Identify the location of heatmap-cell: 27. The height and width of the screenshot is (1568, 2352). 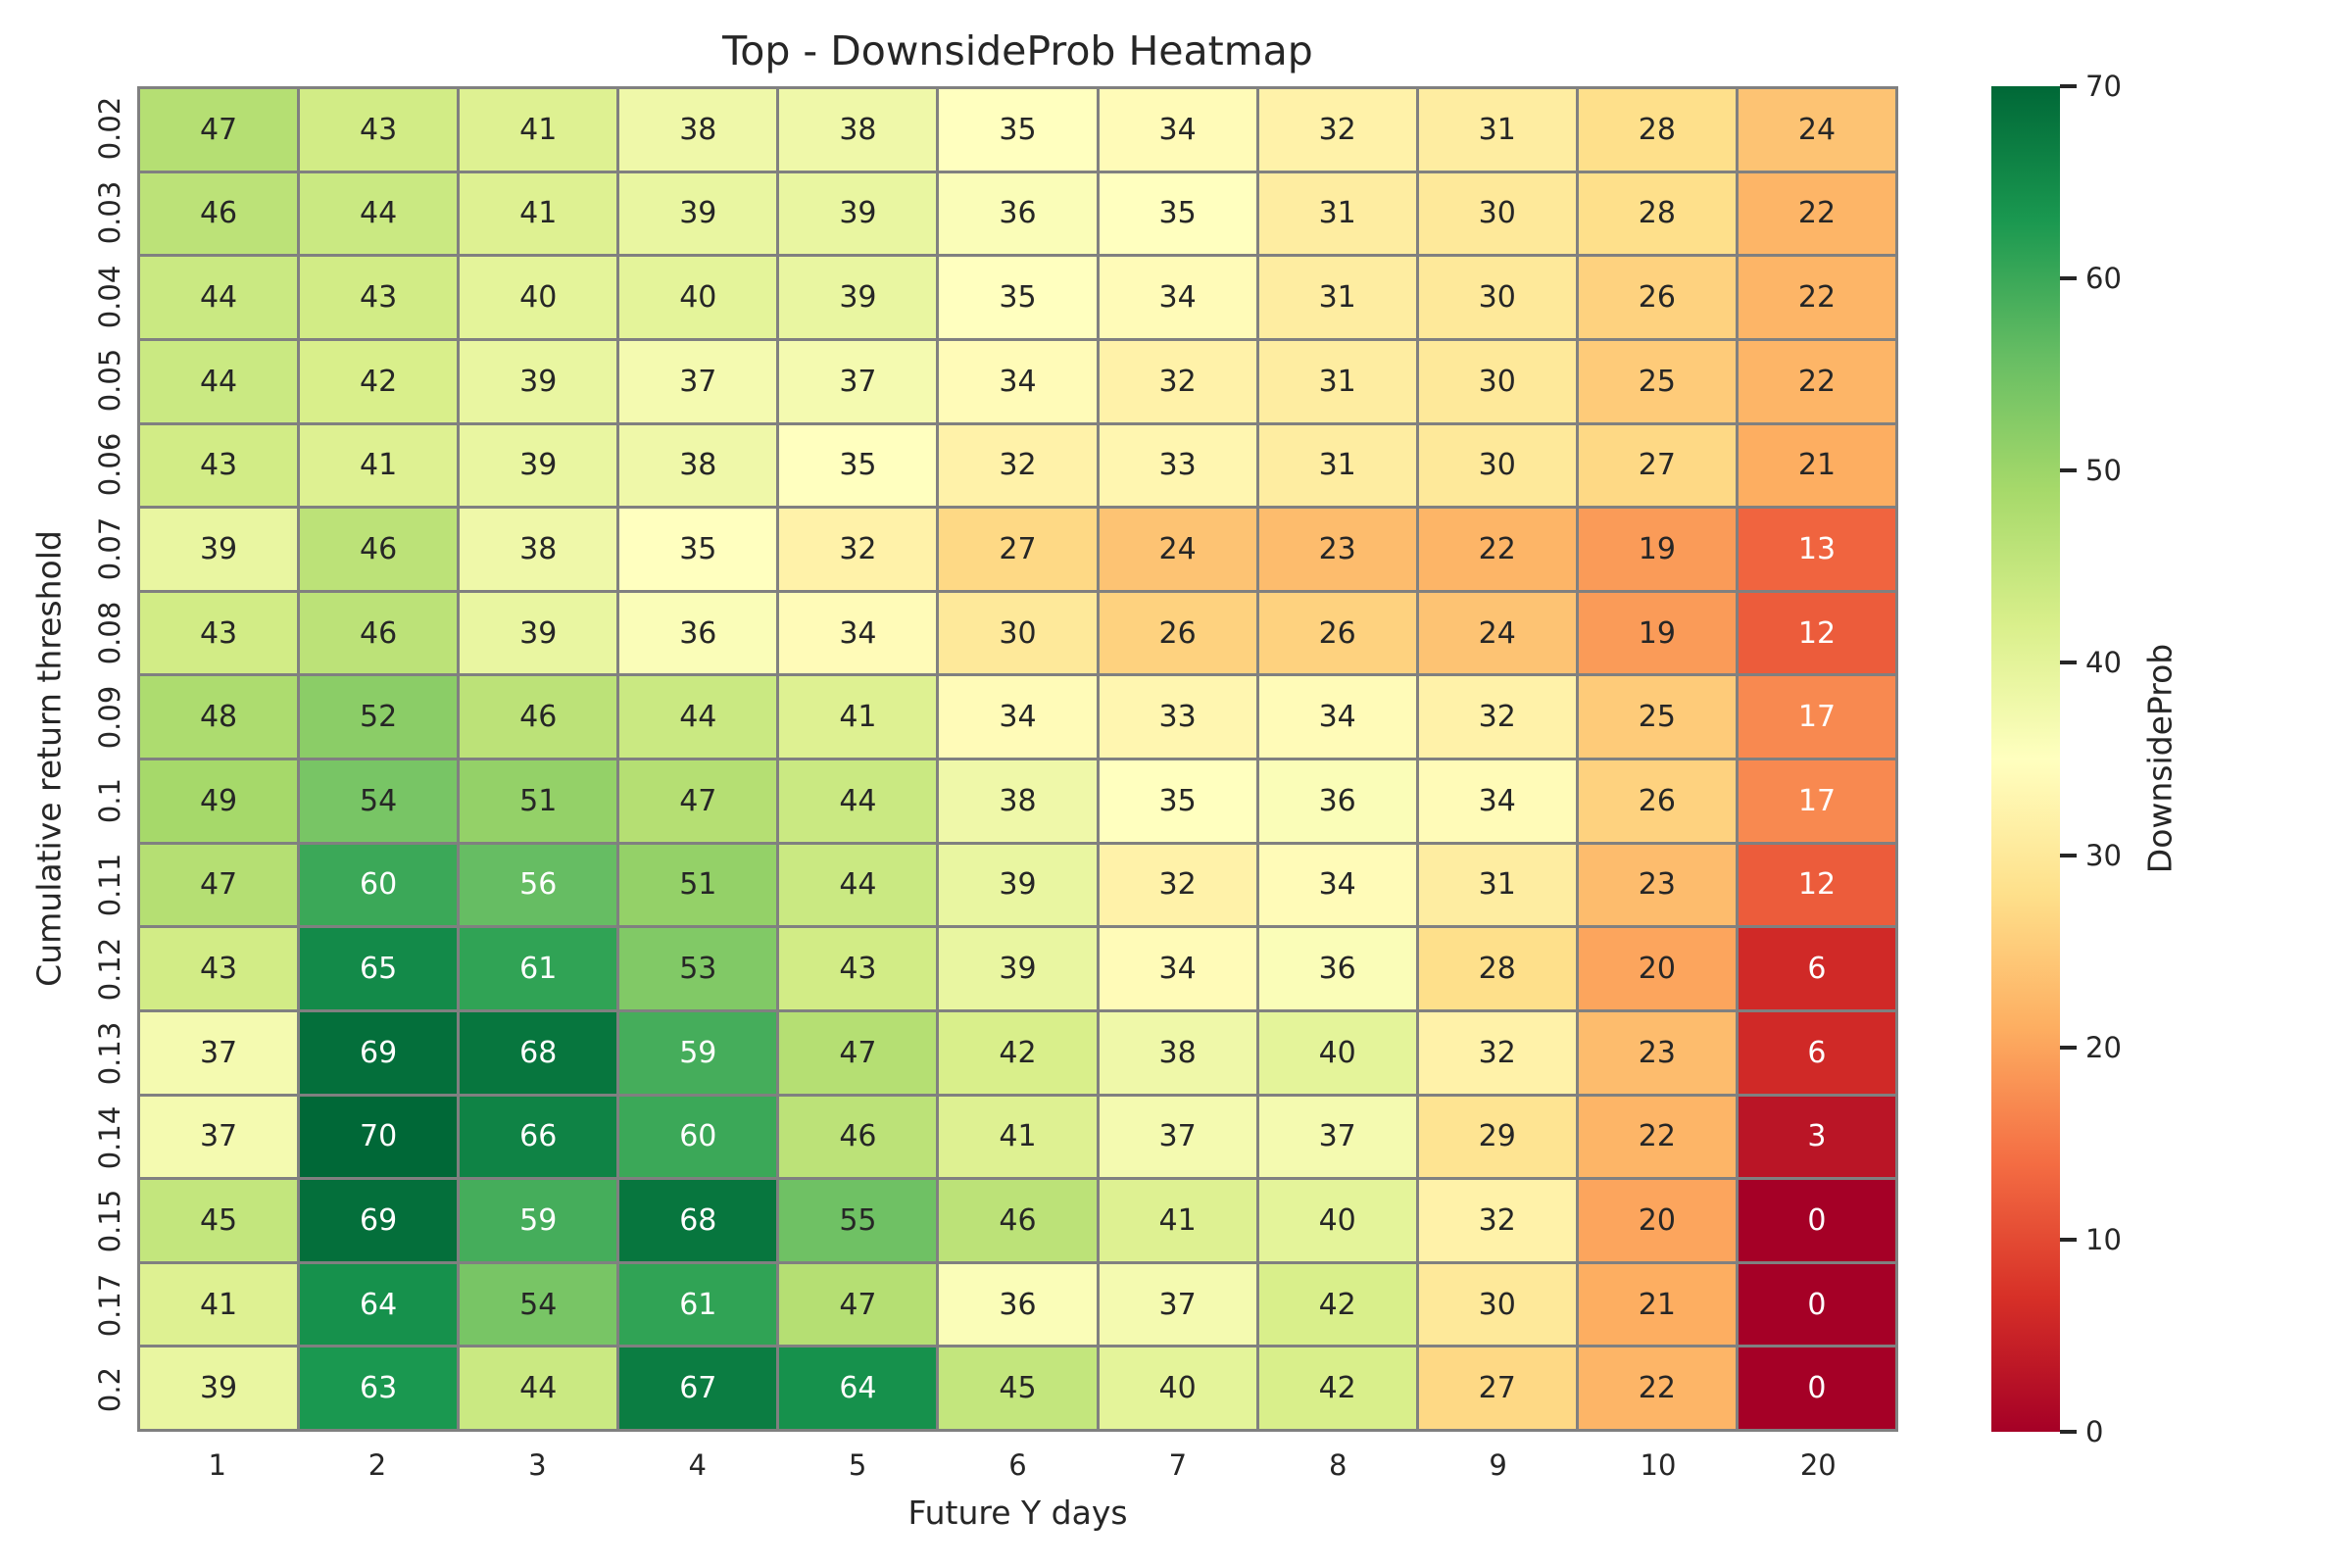
(1497, 1388).